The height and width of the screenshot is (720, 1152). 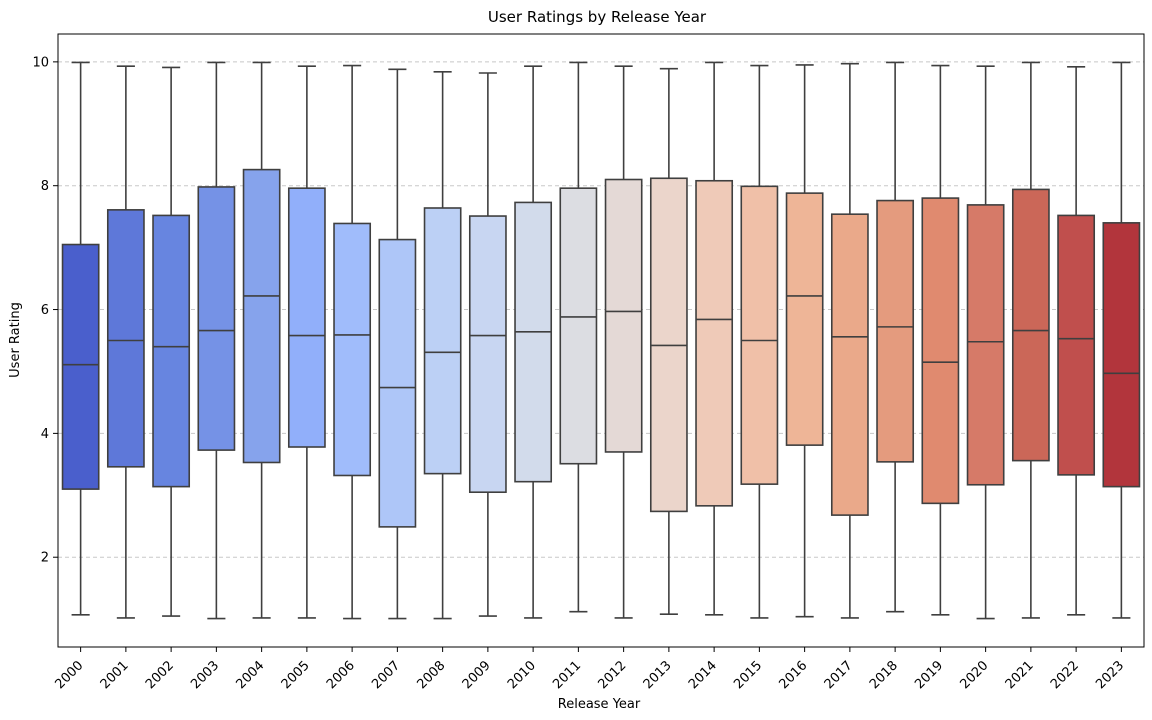 I want to click on box-2018, so click(x=895, y=337).